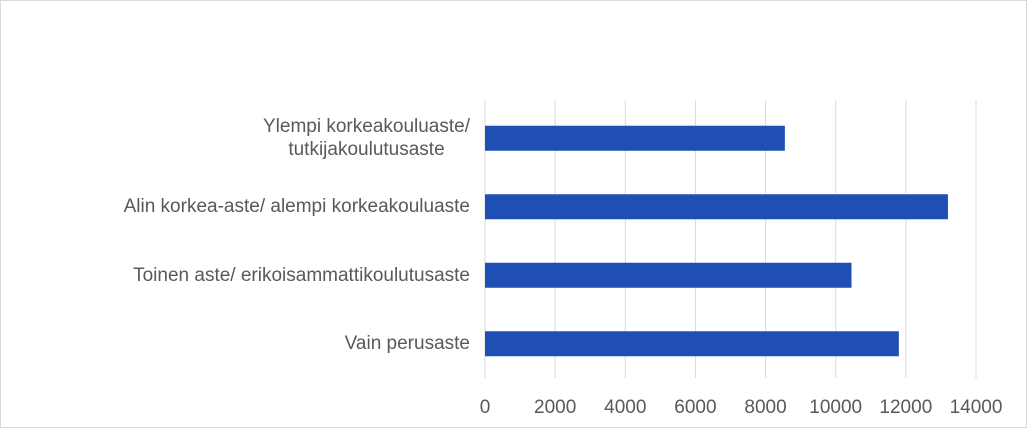  I want to click on category-label-box: Vain perusaste, so click(235, 344).